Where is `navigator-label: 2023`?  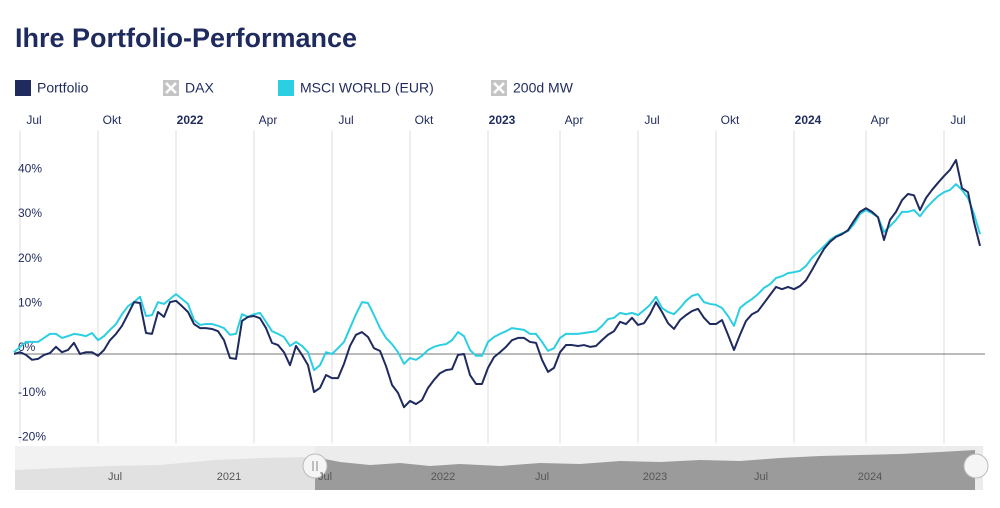 navigator-label: 2023 is located at coordinates (655, 477).